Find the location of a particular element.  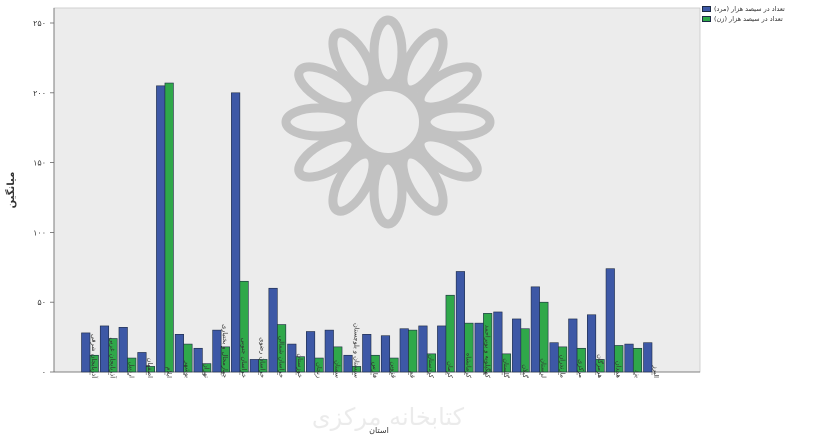

x-tick-label: آذربایجان غربی is located at coordinates (113, 358).